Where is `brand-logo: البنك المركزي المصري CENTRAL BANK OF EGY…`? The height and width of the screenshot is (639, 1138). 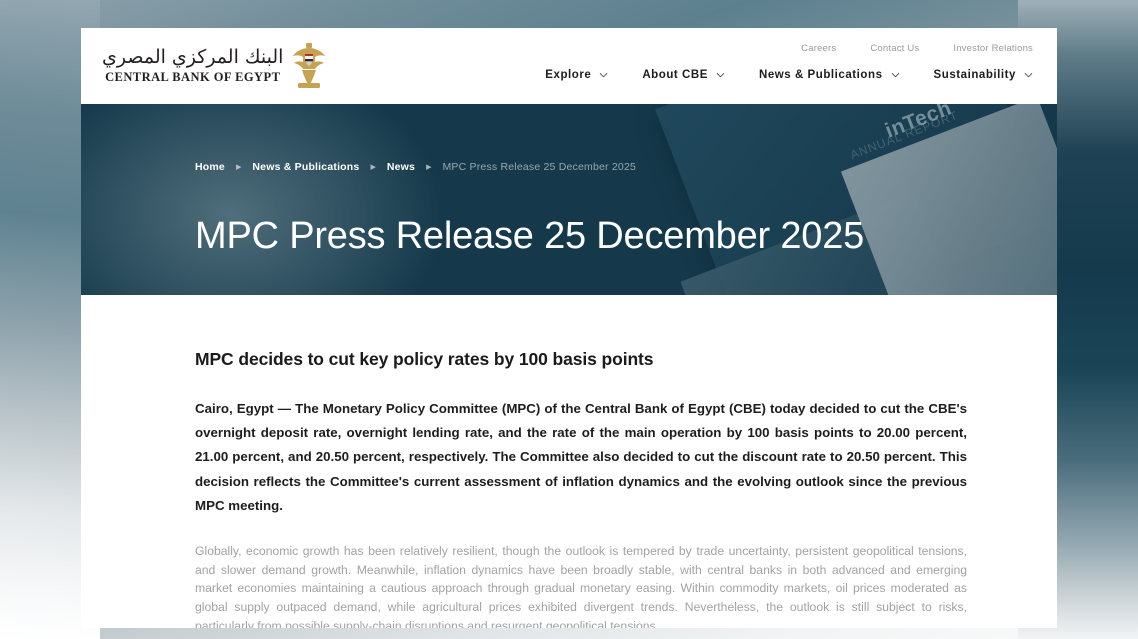 brand-logo: البنك المركزي المصري CENTRAL BANK OF EGY… is located at coordinates (203, 59).